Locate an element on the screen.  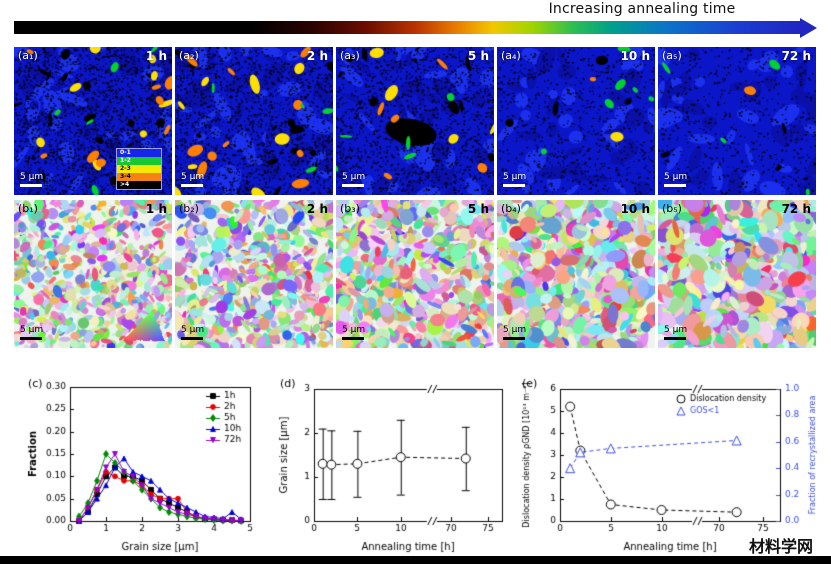
panel-a3: (a₃) 5 h 5 μm is located at coordinates (415, 121).